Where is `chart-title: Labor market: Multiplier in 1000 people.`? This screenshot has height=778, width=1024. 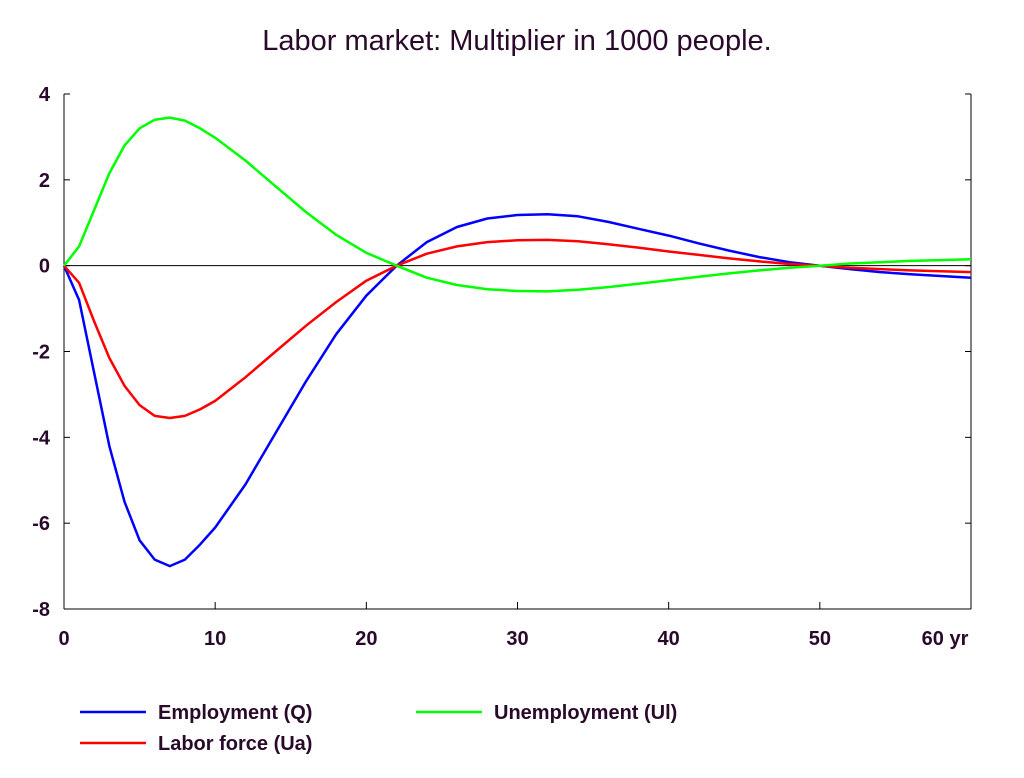
chart-title: Labor market: Multiplier in 1000 people. is located at coordinates (516, 41).